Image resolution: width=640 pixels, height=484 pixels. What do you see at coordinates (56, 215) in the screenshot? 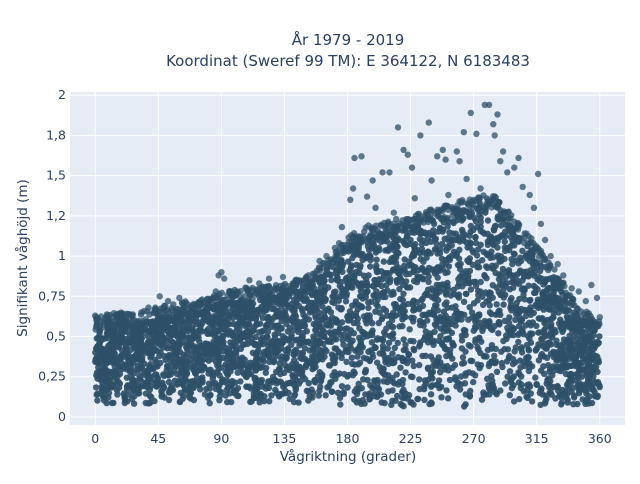
I see `y-tick-label: 1,2` at bounding box center [56, 215].